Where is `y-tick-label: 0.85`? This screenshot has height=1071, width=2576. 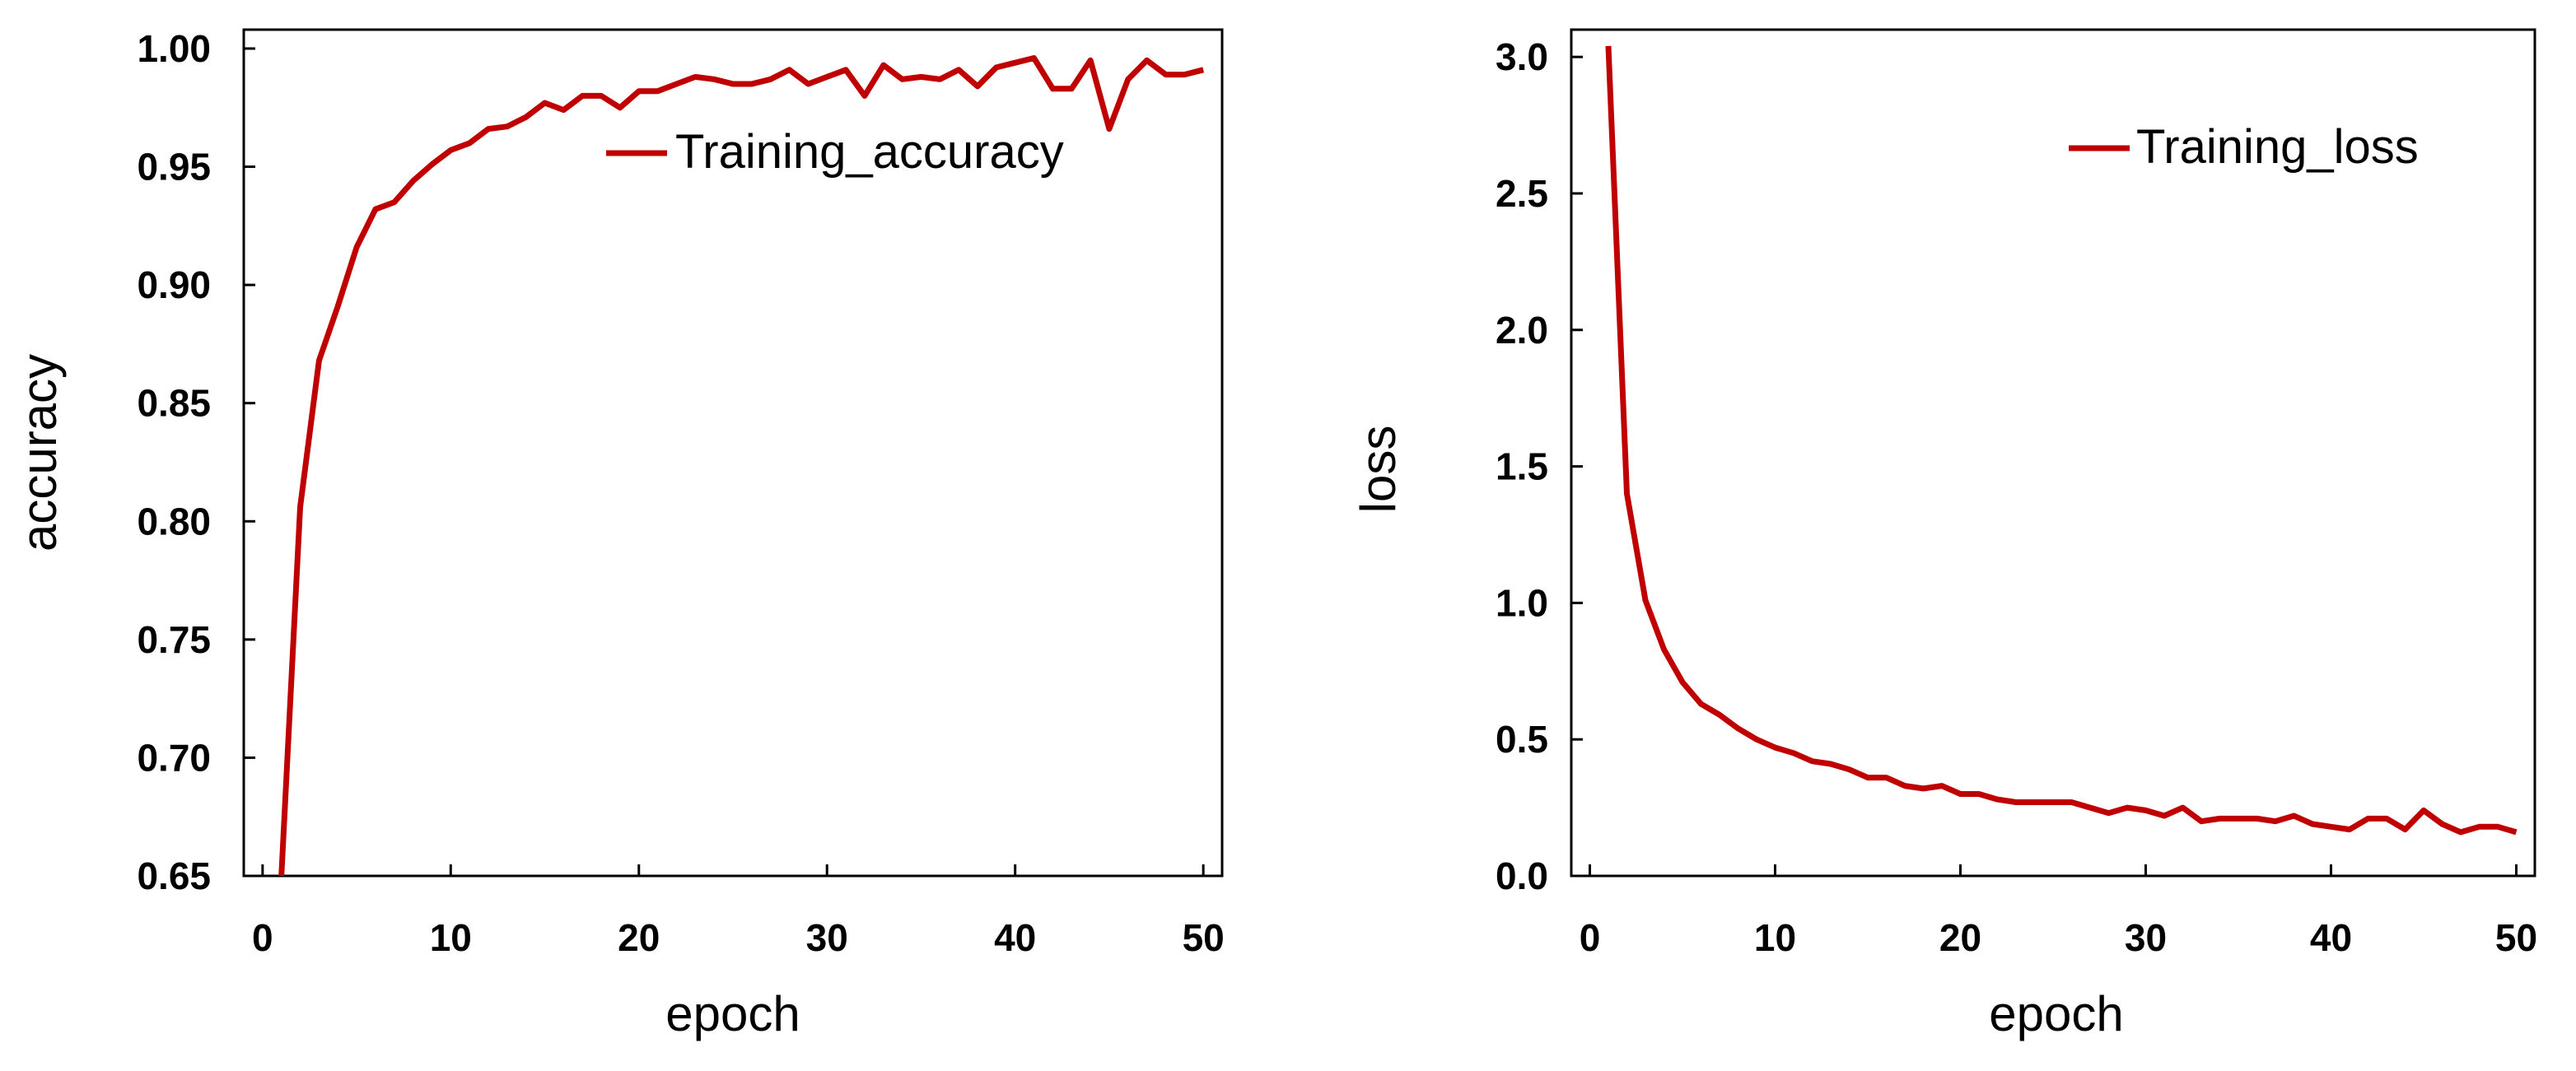
y-tick-label: 0.85 is located at coordinates (174, 403).